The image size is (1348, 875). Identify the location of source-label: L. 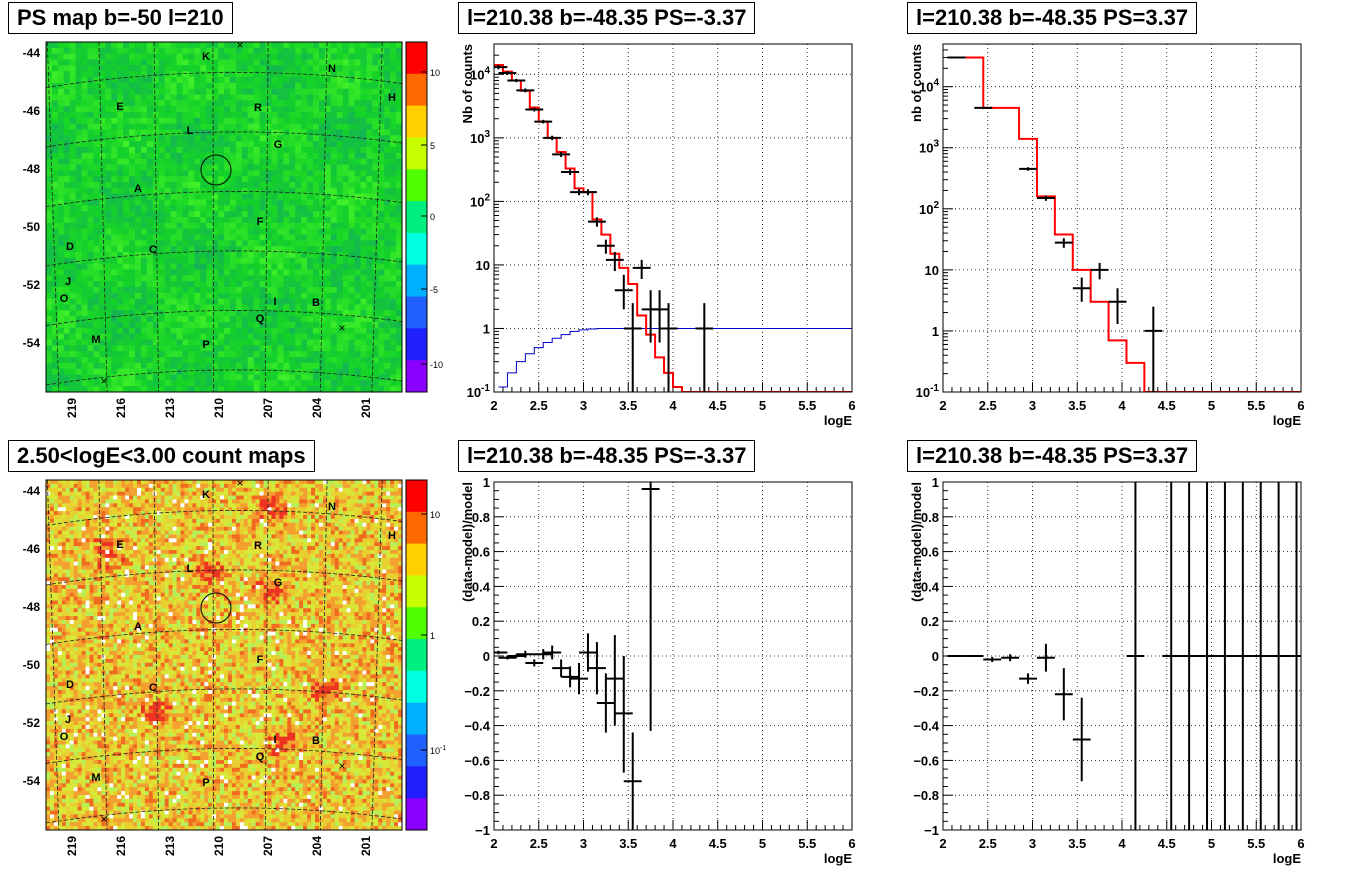
(190, 569).